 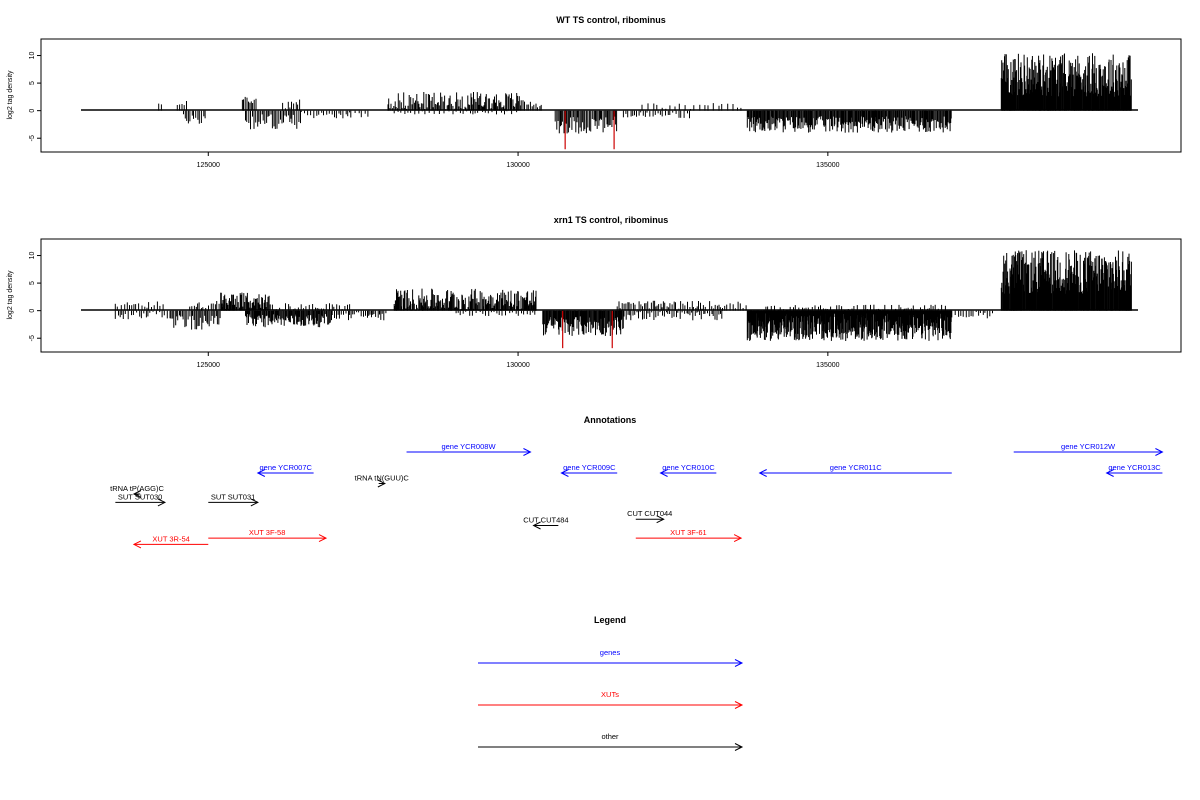 I want to click on feature-xut-3f-58: XUT 3F-58, so click(x=268, y=535).